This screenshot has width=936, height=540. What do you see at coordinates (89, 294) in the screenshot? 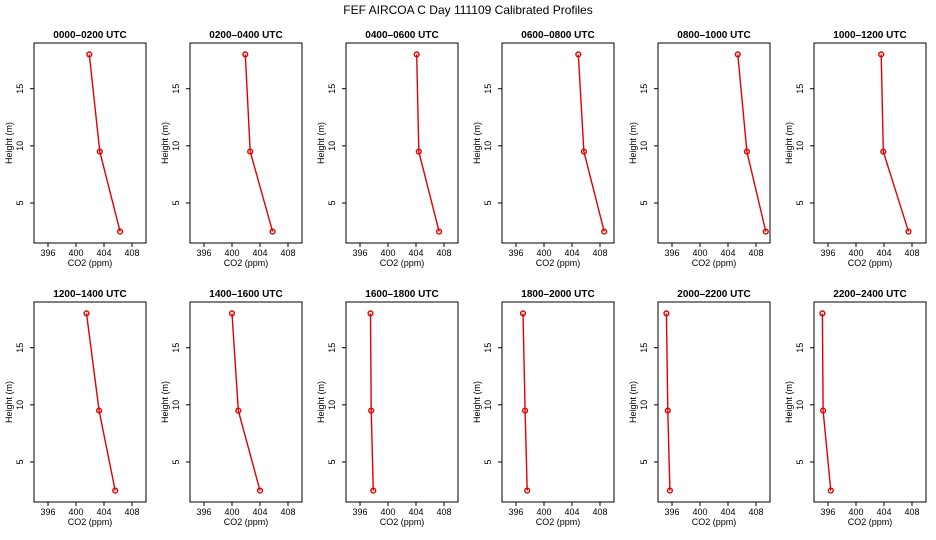
I see `panel-title: 1200–1400 UTC` at bounding box center [89, 294].